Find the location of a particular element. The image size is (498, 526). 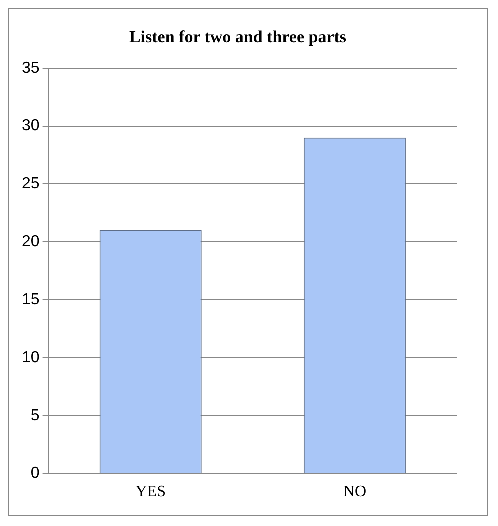

chart-title: Listen for two and three parts is located at coordinates (238, 37).